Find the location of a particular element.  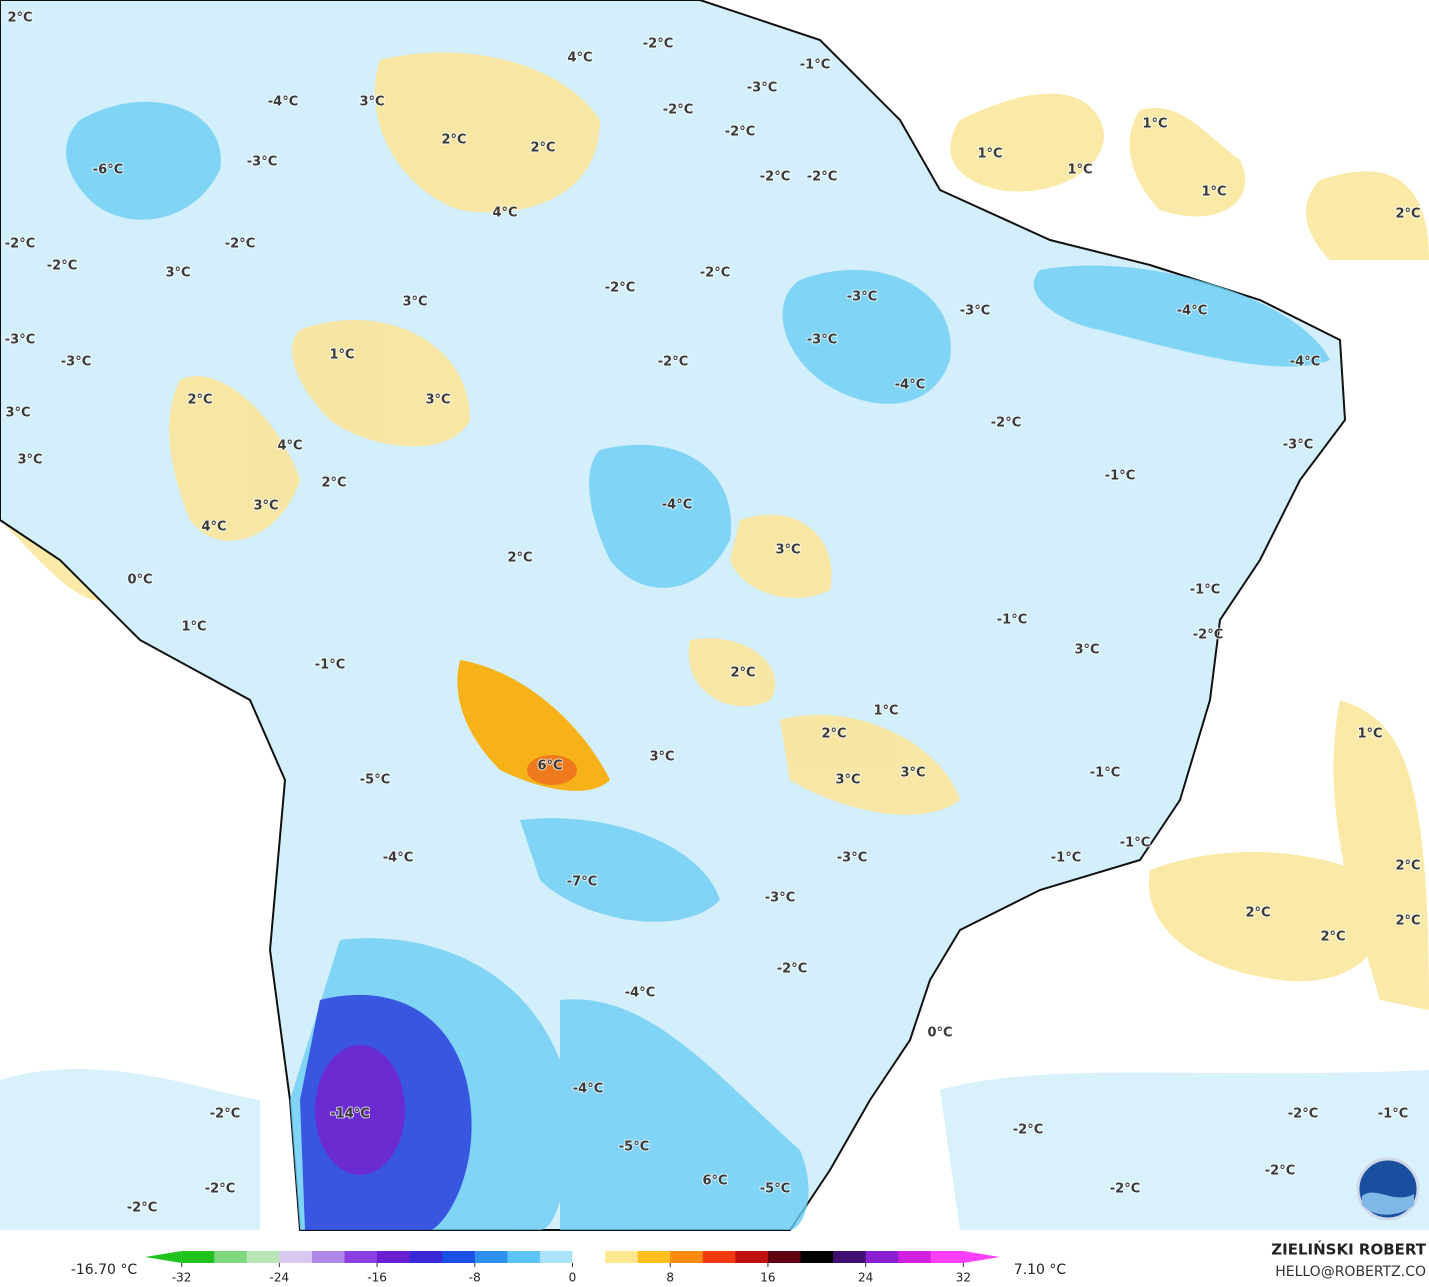

coldest-area is located at coordinates (360, 1110).